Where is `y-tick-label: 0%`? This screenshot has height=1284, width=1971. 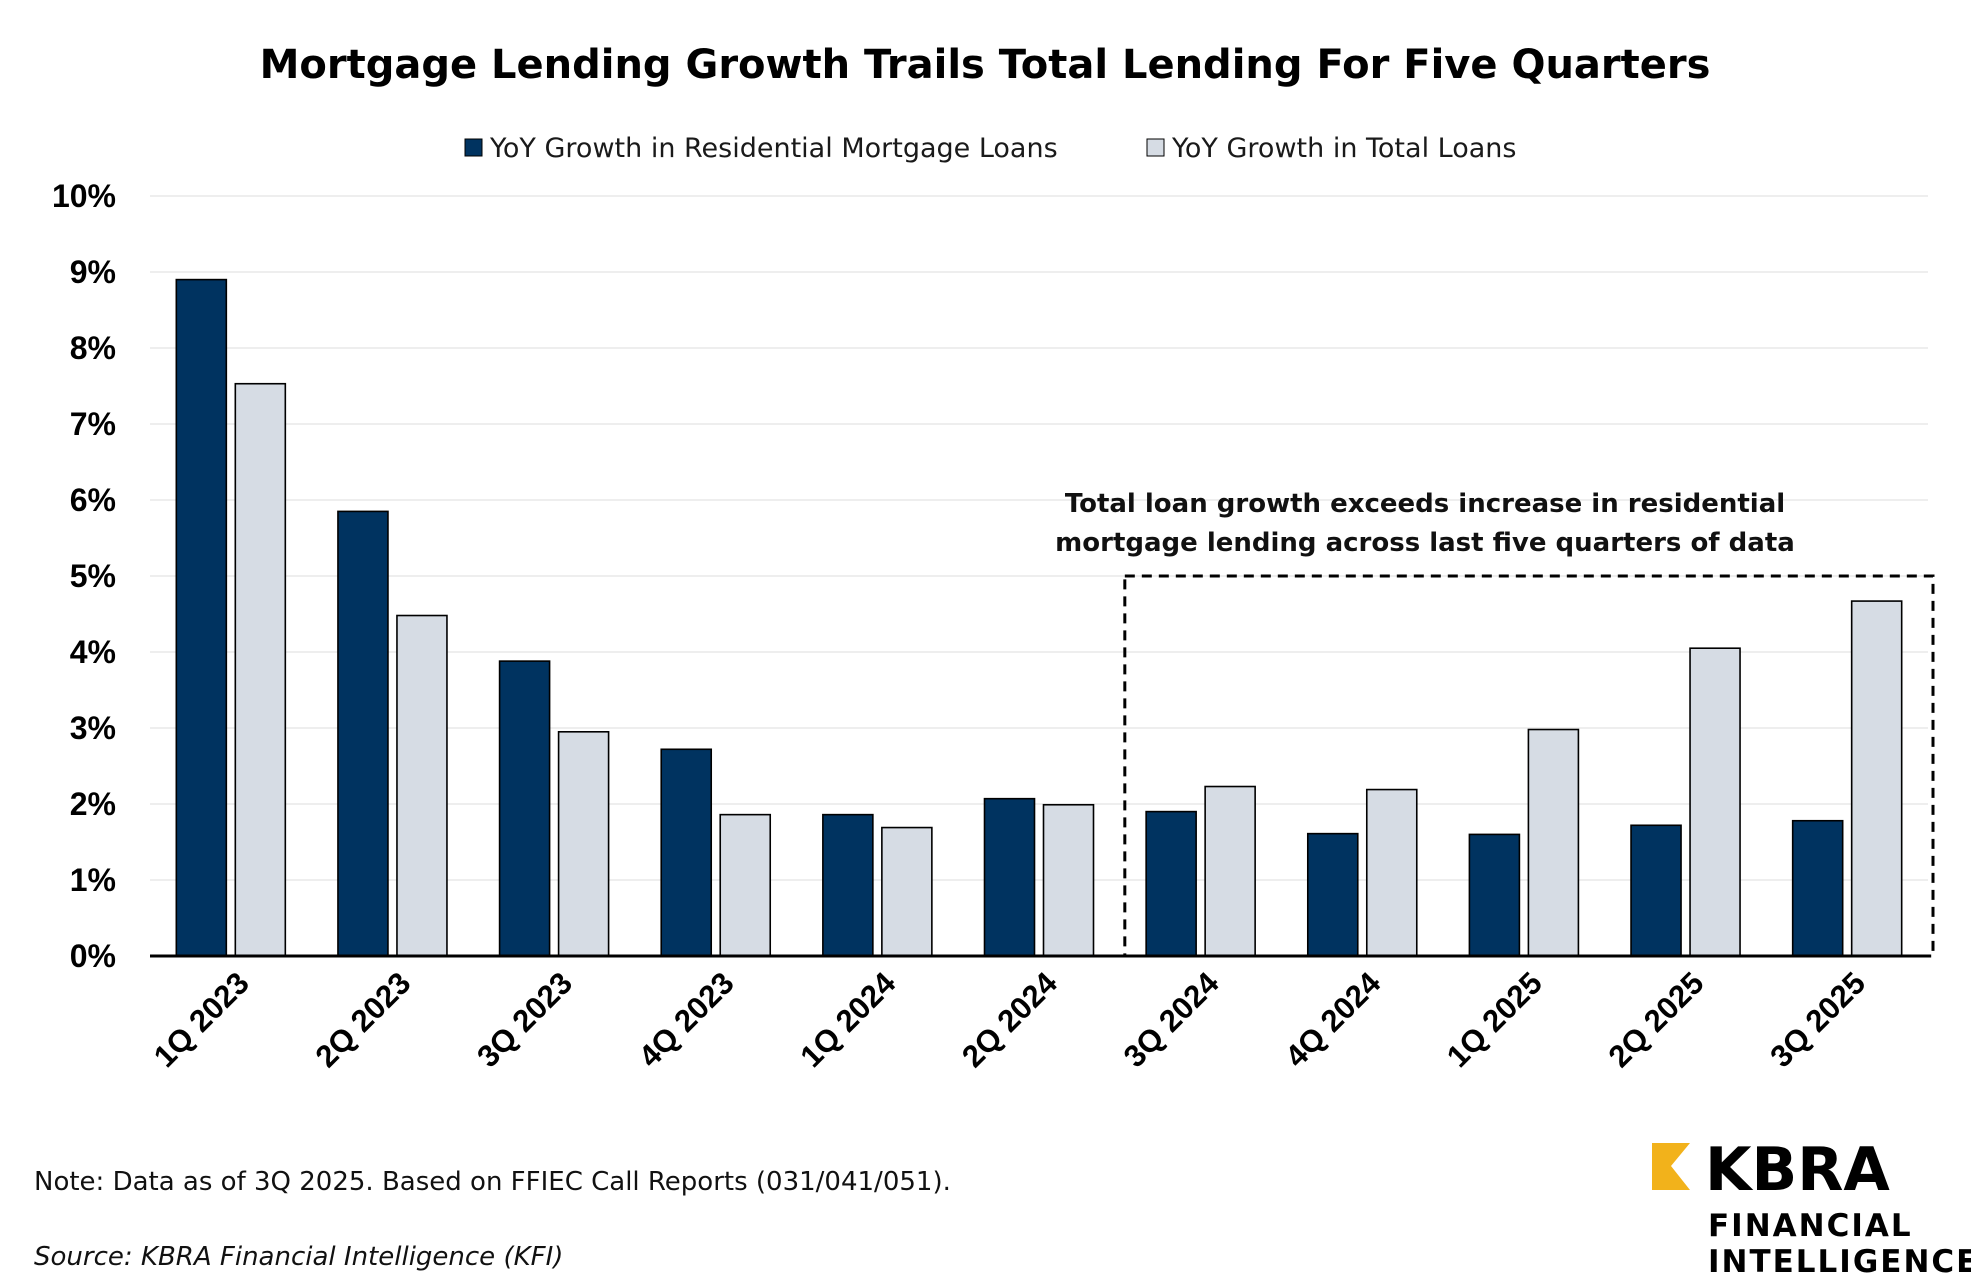
y-tick-label: 0% is located at coordinates (93, 956).